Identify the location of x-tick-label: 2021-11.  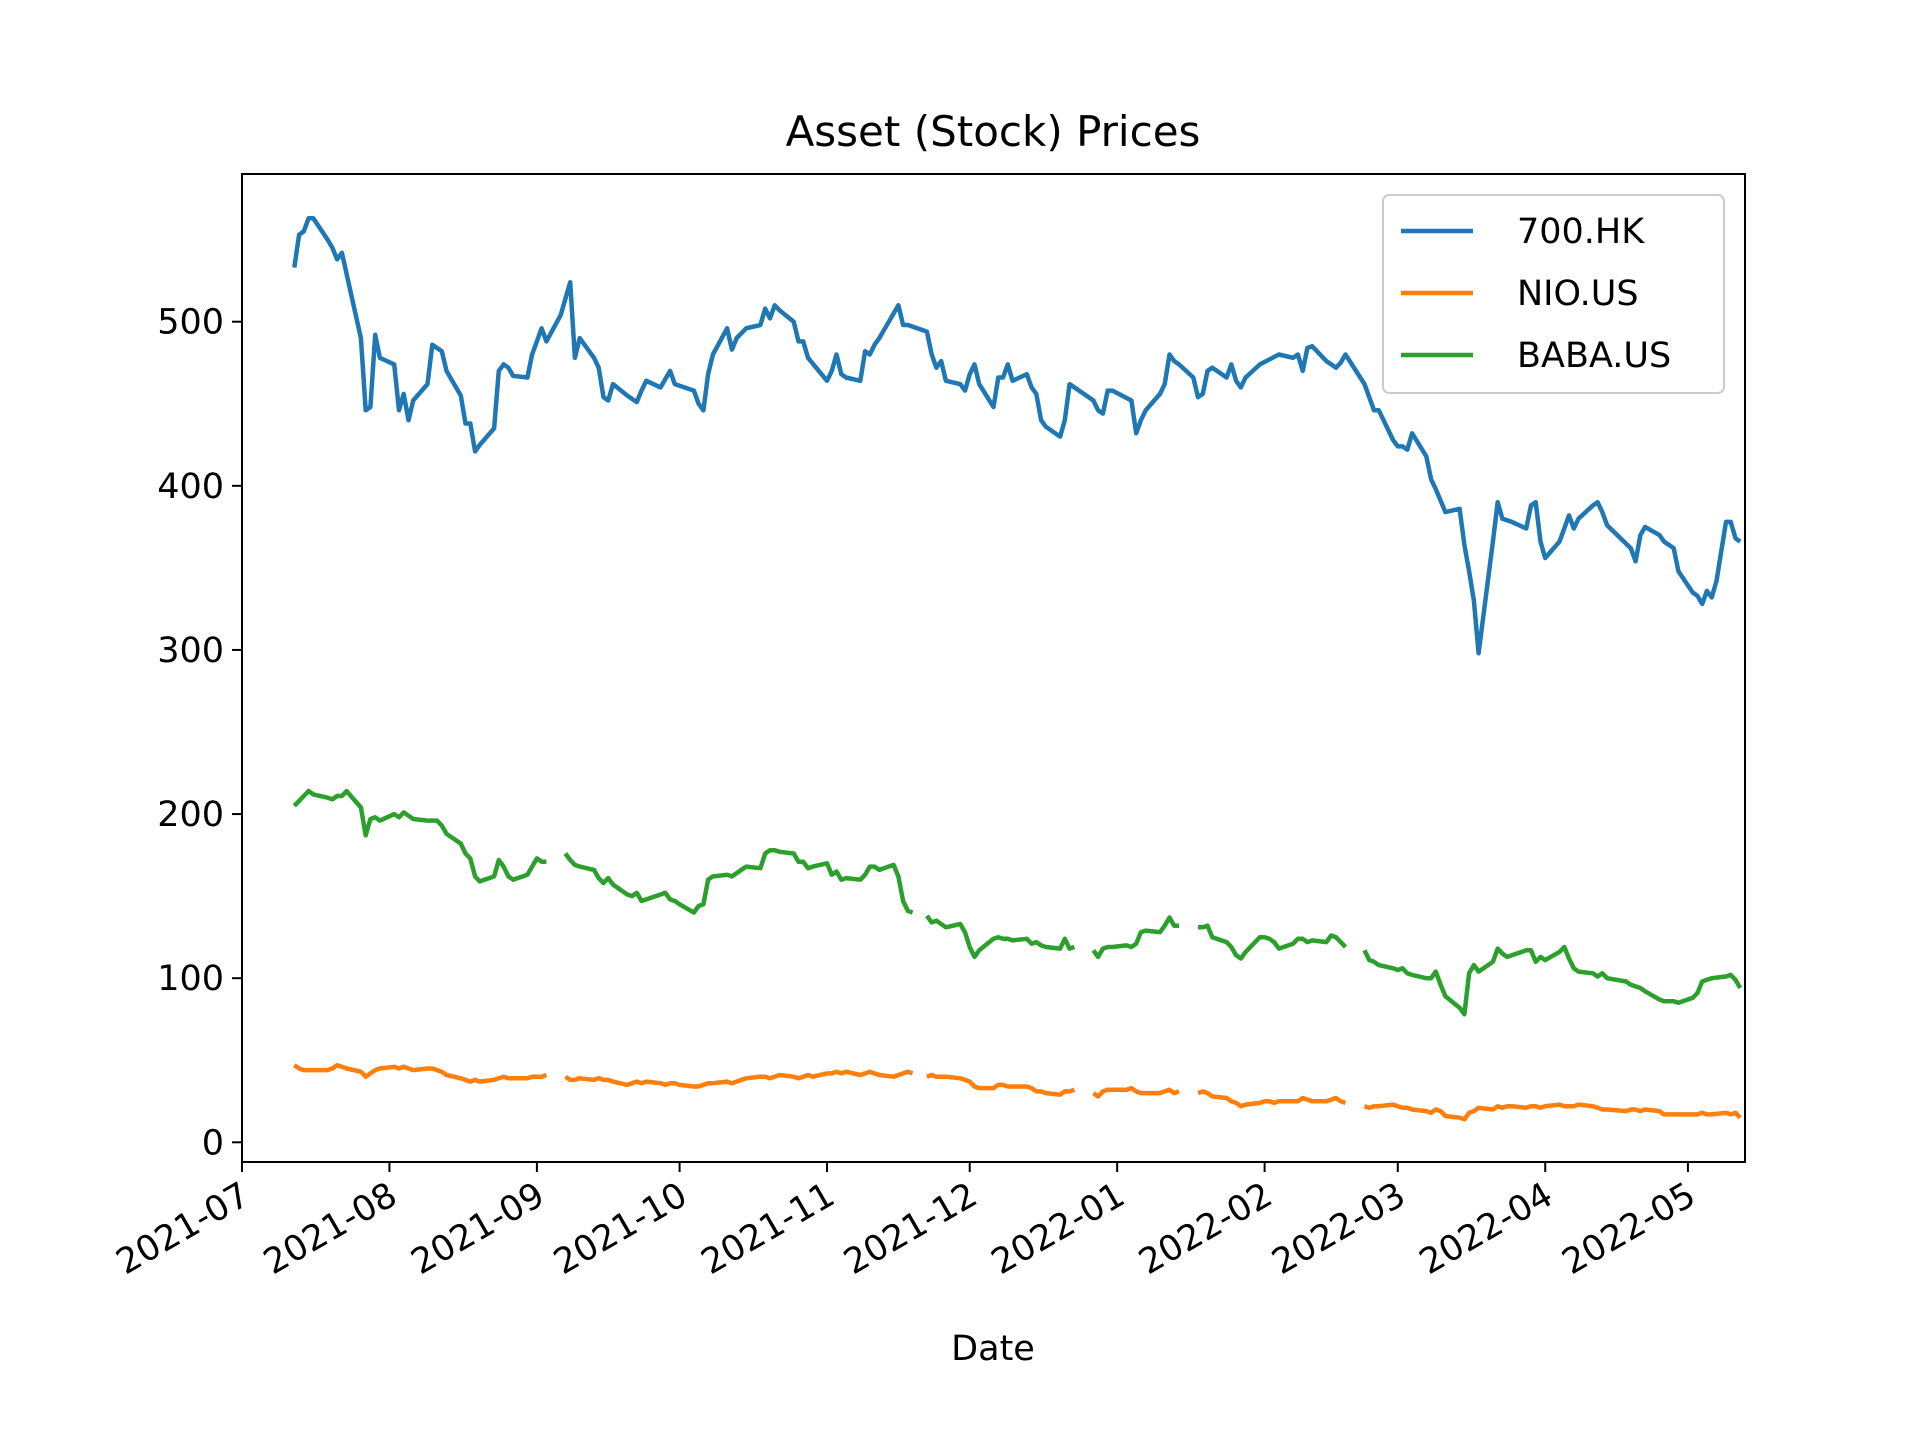
(768, 1229).